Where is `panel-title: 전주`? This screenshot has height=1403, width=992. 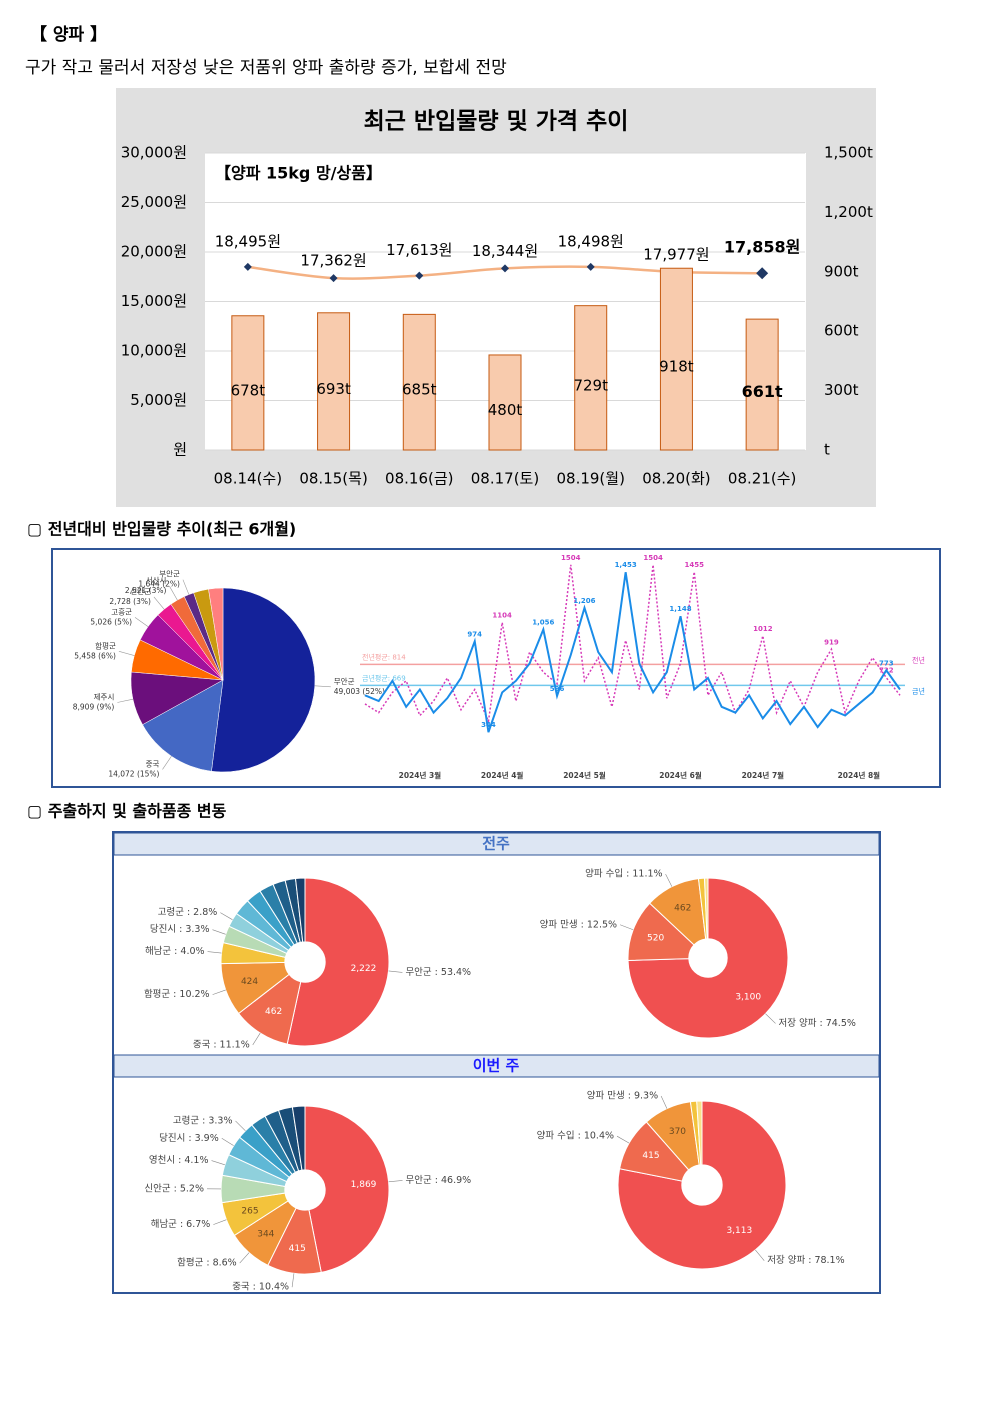
panel-title: 전주 is located at coordinates (496, 844).